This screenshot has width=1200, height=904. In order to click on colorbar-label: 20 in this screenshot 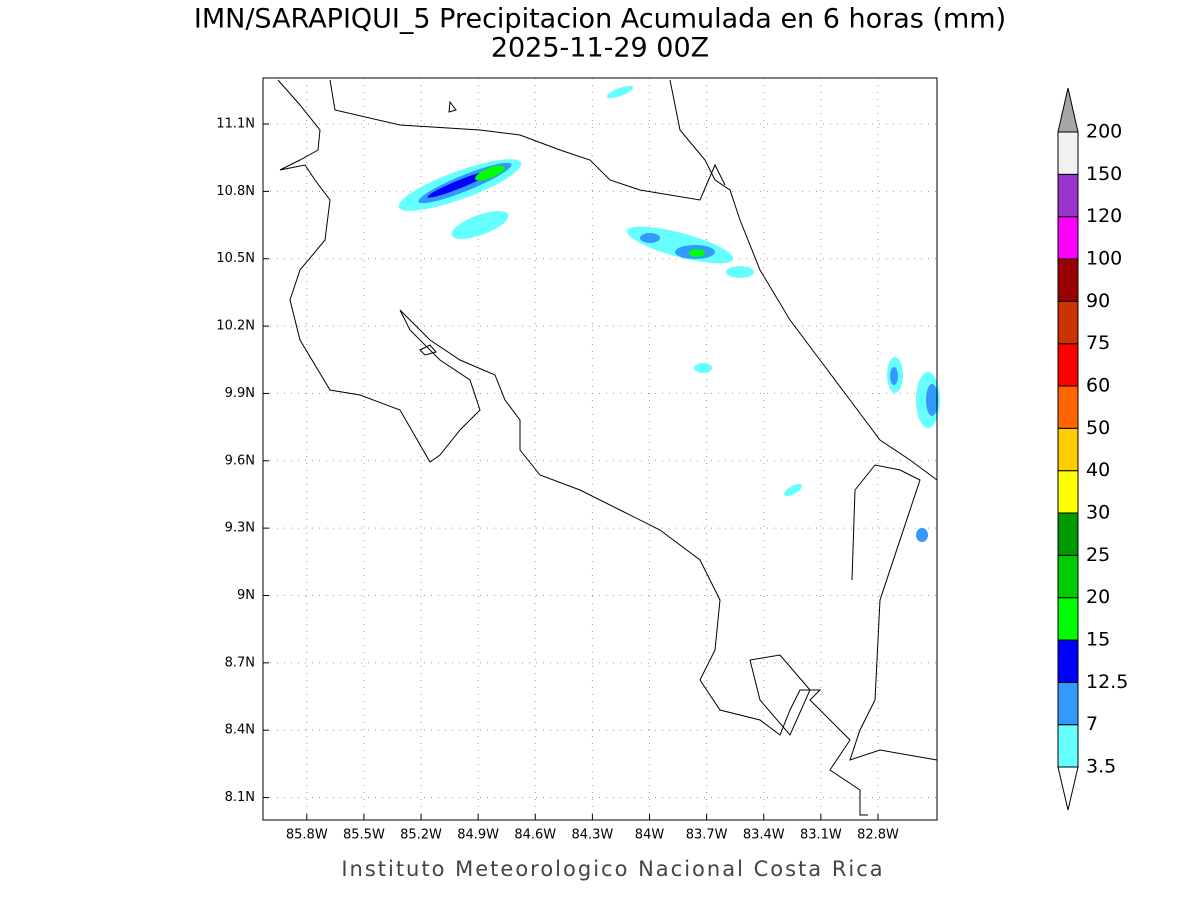, I will do `click(1098, 597)`.